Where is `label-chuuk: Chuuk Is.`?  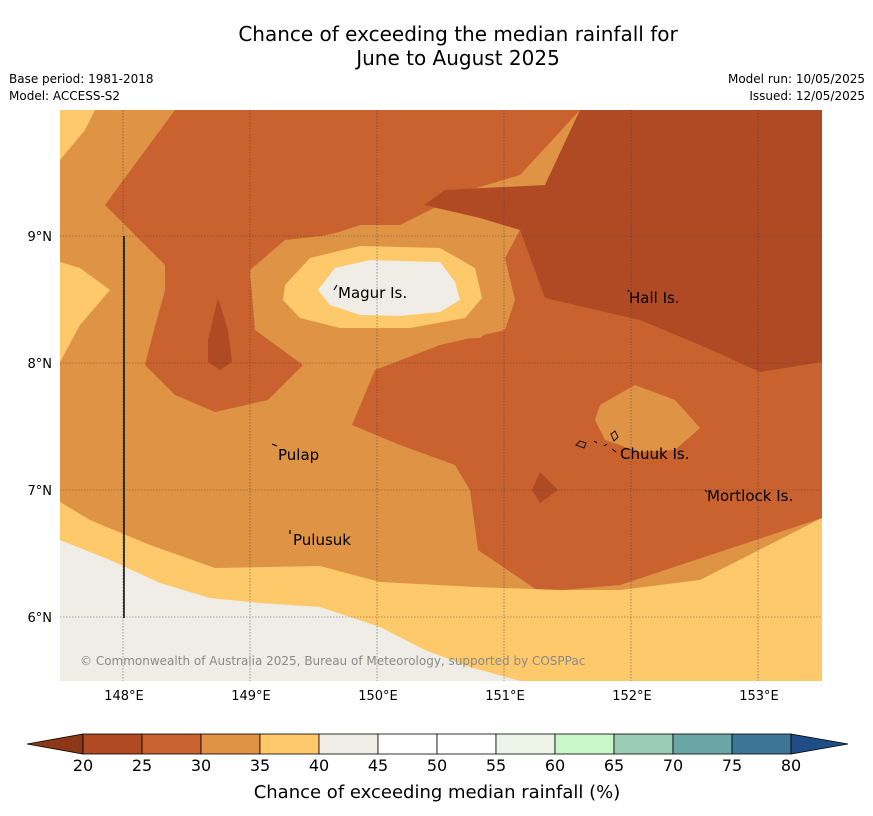 label-chuuk: Chuuk Is. is located at coordinates (654, 454).